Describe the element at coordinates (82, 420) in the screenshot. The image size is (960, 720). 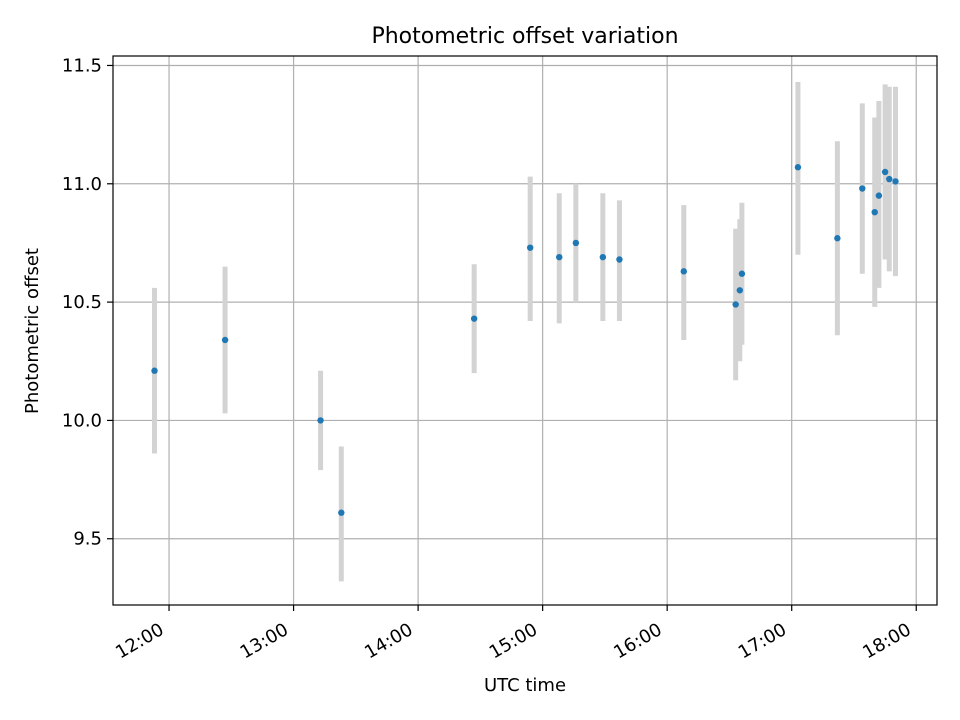
I see `y-tick-label: 10.0` at that location.